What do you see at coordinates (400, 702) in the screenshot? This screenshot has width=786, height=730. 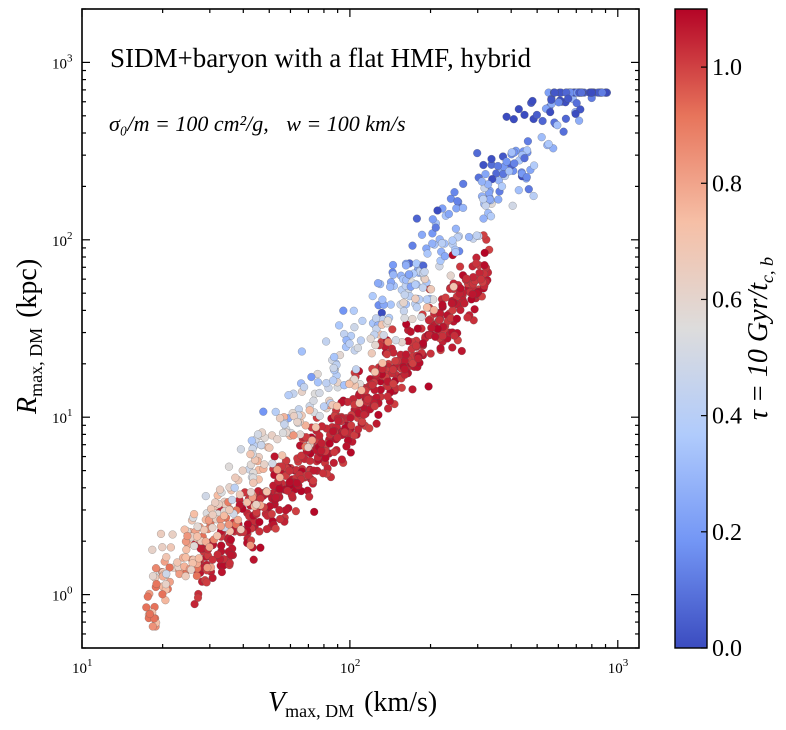 I see `x-axis-label-units: (km/s)` at bounding box center [400, 702].